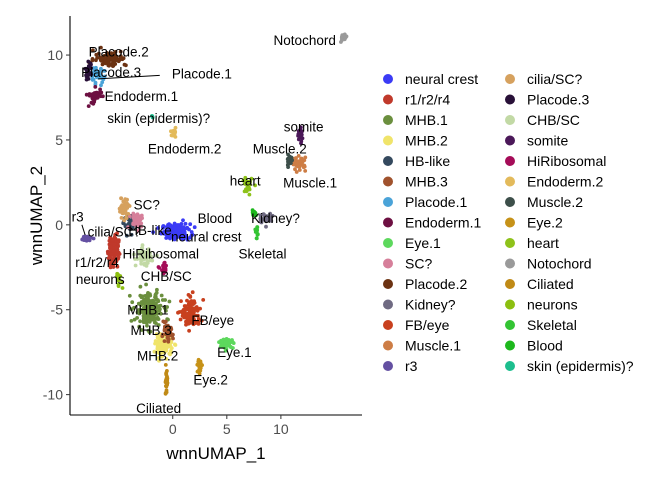  I want to click on point-somite, so click(301, 143).